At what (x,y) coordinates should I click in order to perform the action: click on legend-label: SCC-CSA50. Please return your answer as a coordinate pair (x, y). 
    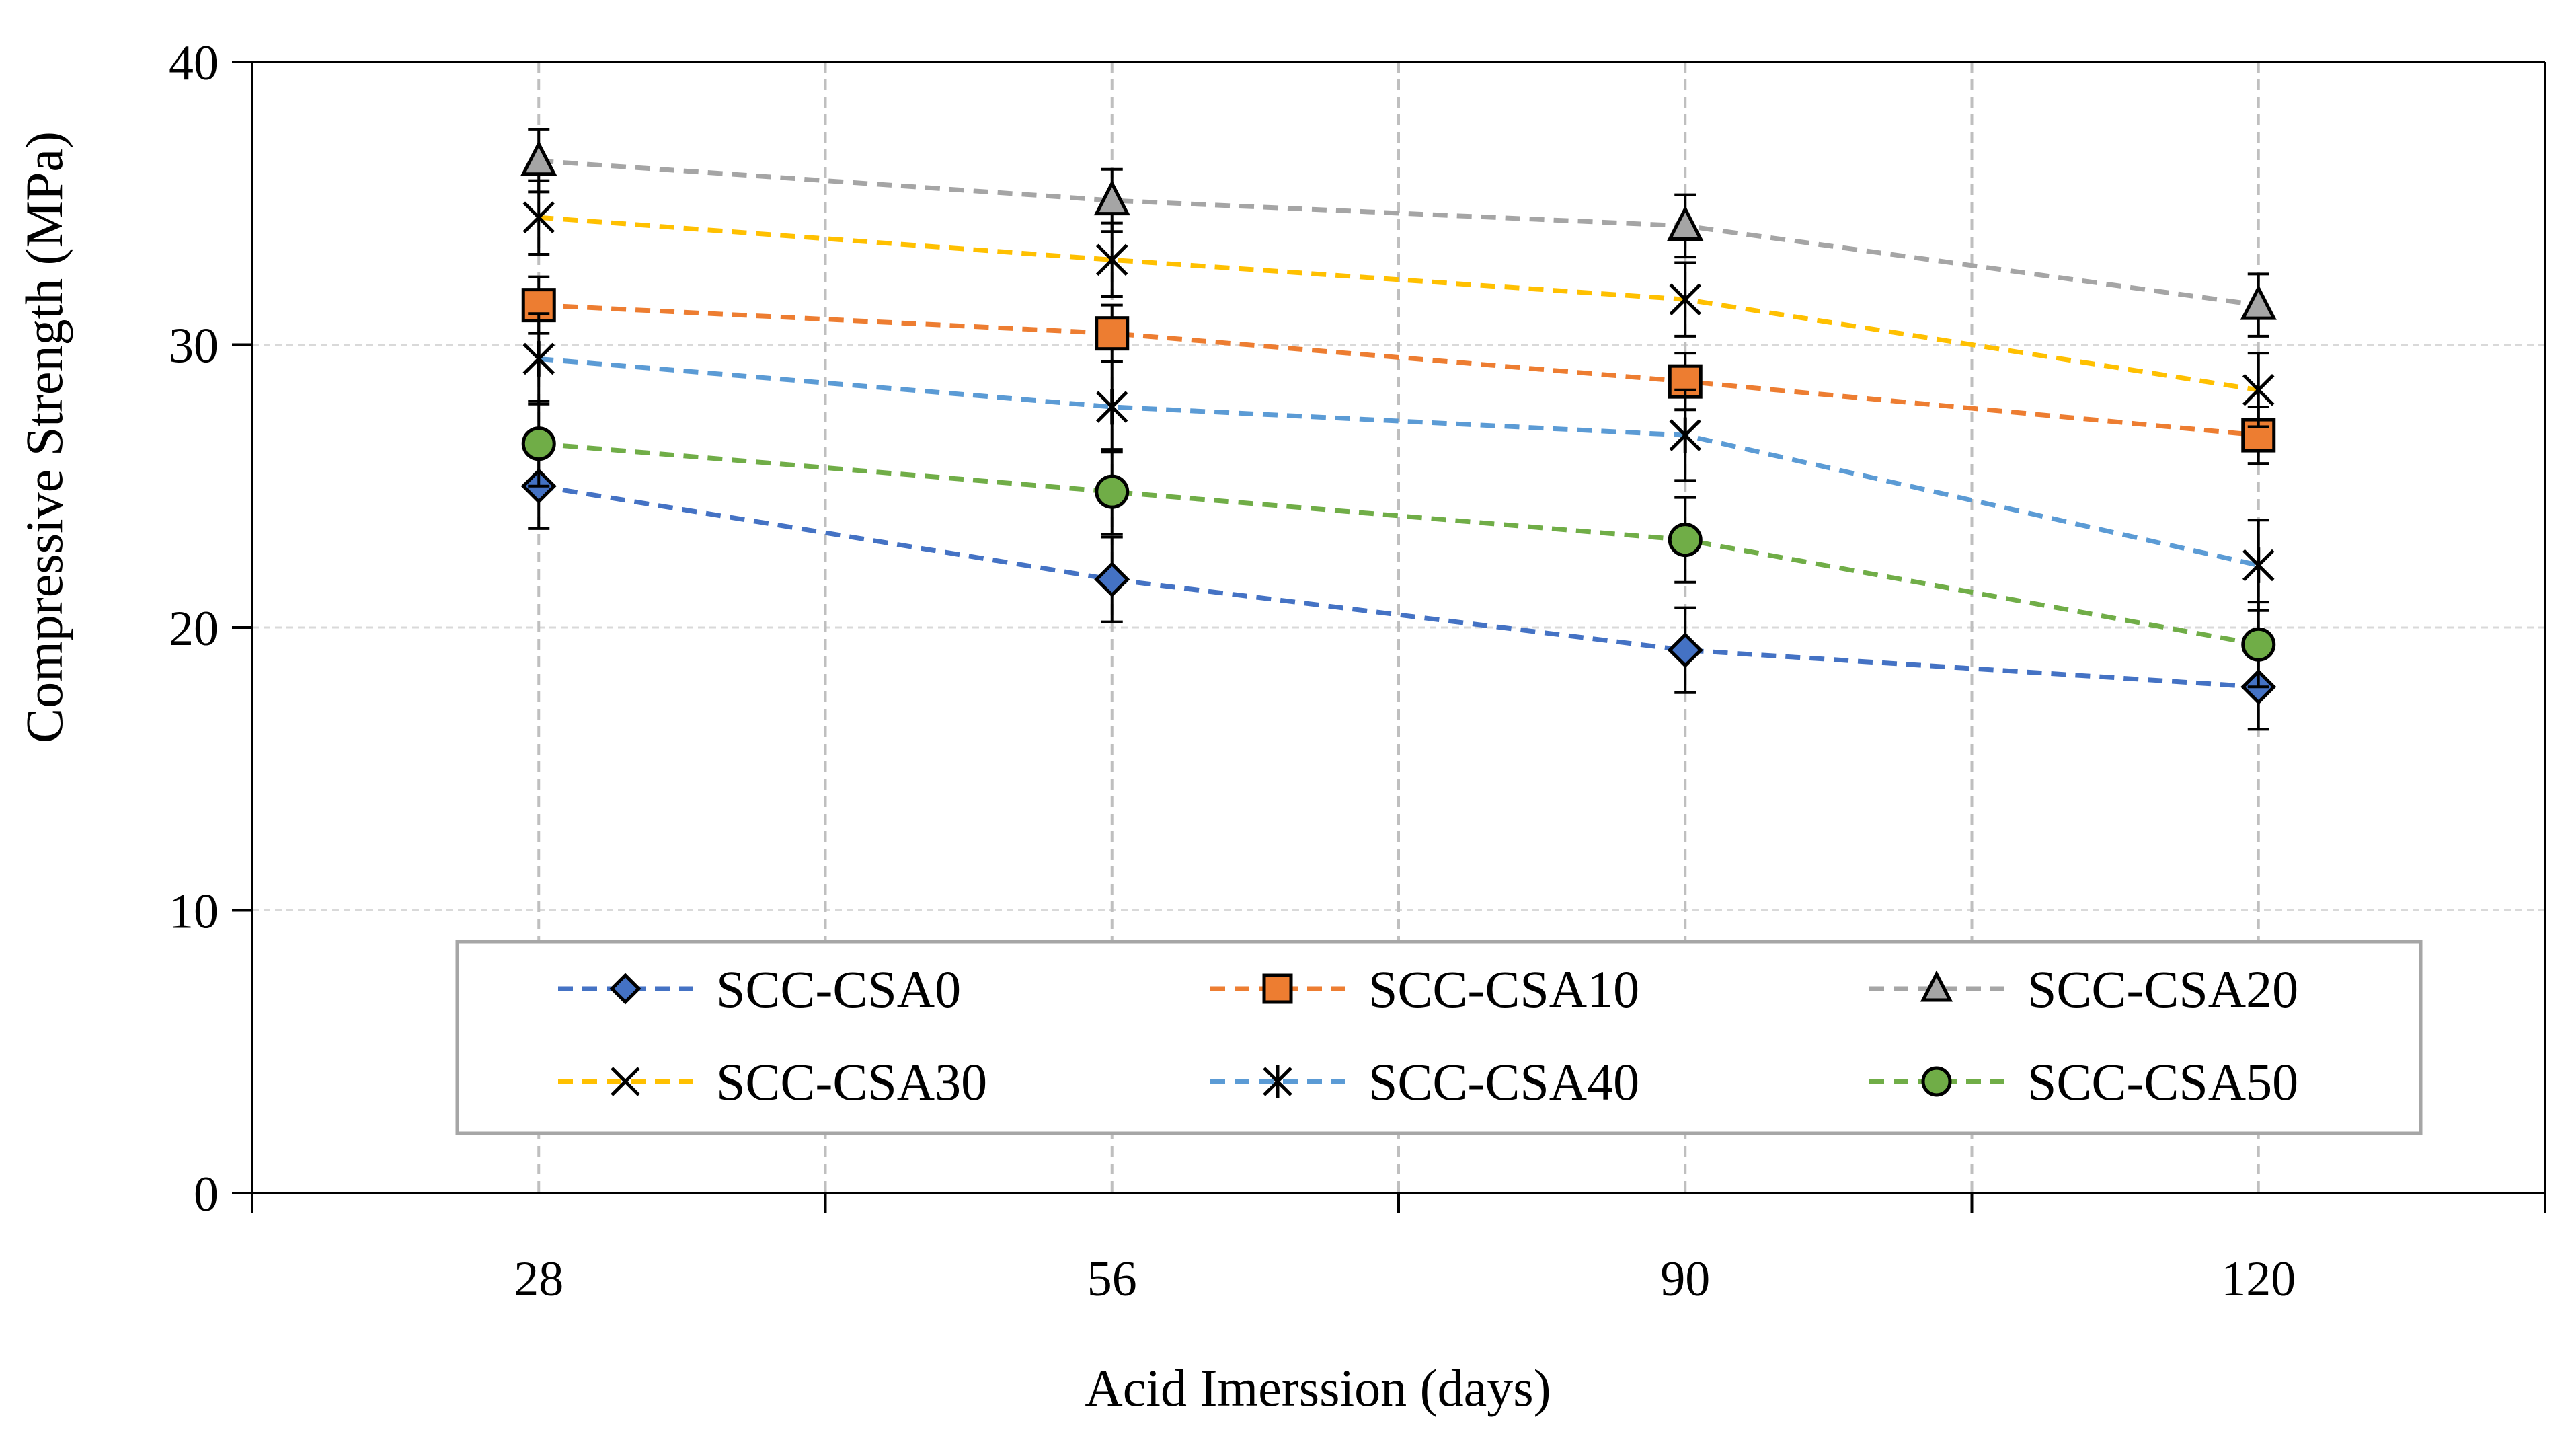
    Looking at the image, I should click on (2163, 1082).